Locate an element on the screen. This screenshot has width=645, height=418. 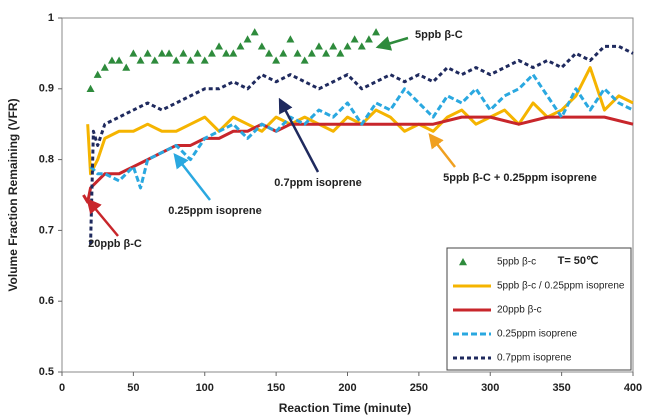
annotation: 0.7ppm isoprene is located at coordinates (317, 183).